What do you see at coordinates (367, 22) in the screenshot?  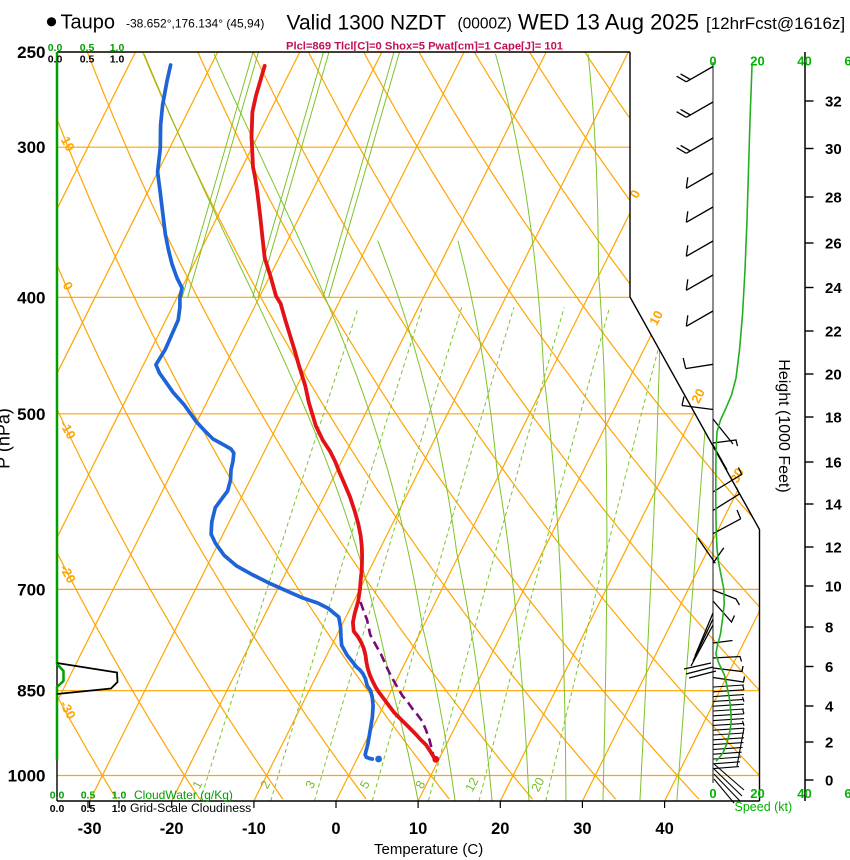 I see `svg-text: Valid 1300 NZDT` at bounding box center [367, 22].